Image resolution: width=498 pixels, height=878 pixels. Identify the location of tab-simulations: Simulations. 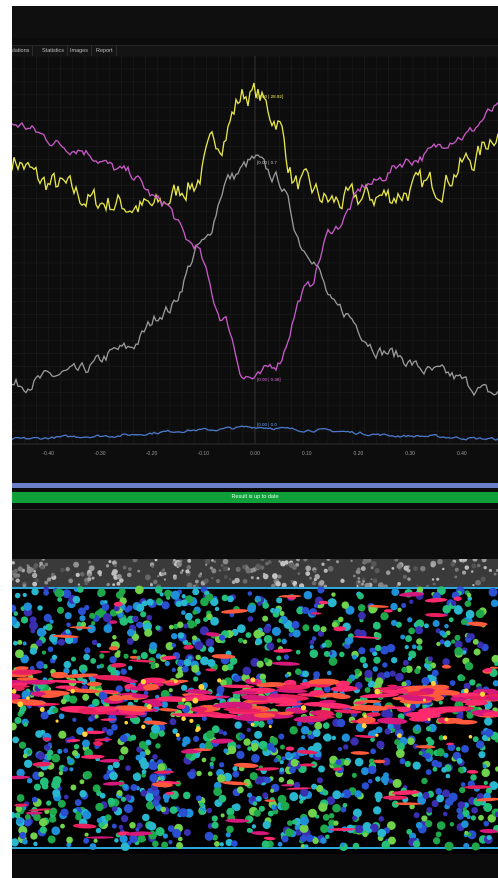
(23, 51).